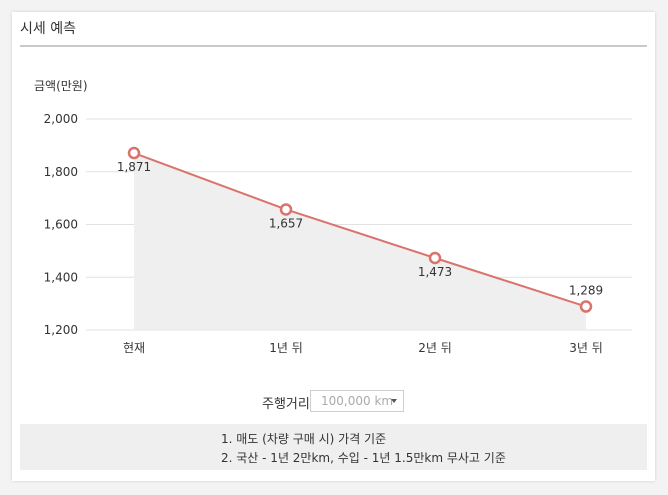 The width and height of the screenshot is (668, 495). I want to click on mileage-selected-value: 100,000 km, so click(357, 401).